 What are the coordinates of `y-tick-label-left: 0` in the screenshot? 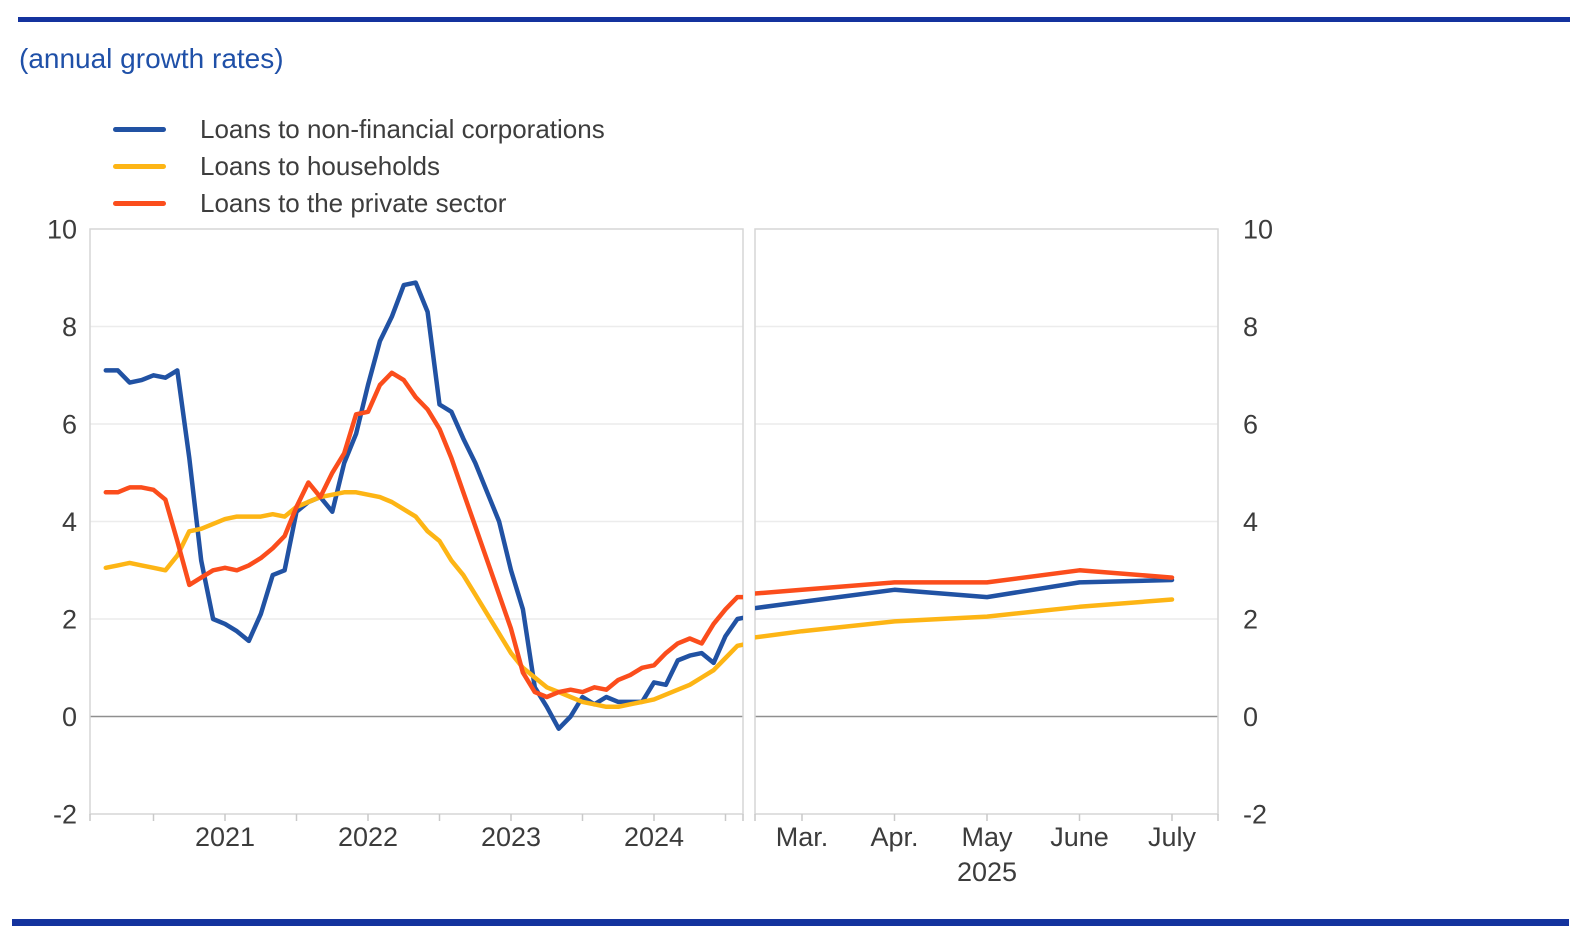 It's located at (69, 717).